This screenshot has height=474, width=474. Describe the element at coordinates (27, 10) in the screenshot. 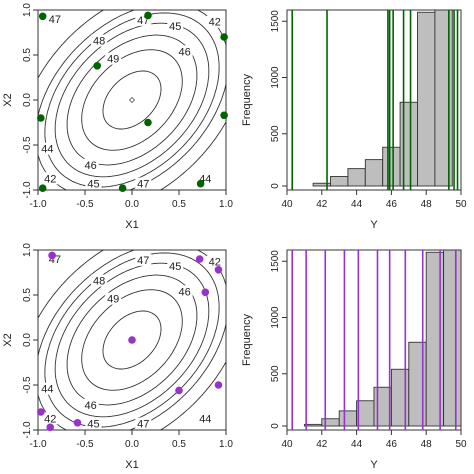

I see `y-tick-label: 1.0` at that location.